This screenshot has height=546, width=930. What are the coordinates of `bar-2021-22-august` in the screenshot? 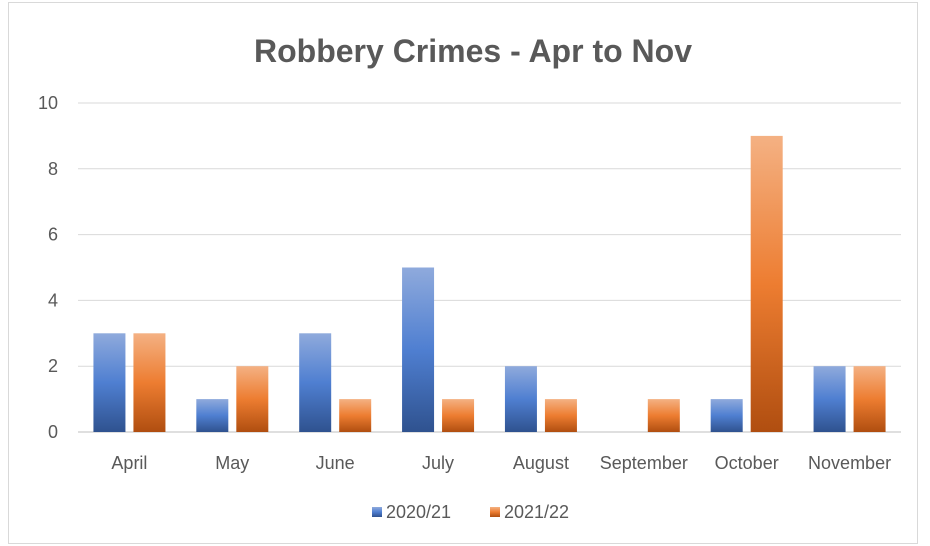 It's located at (560, 415).